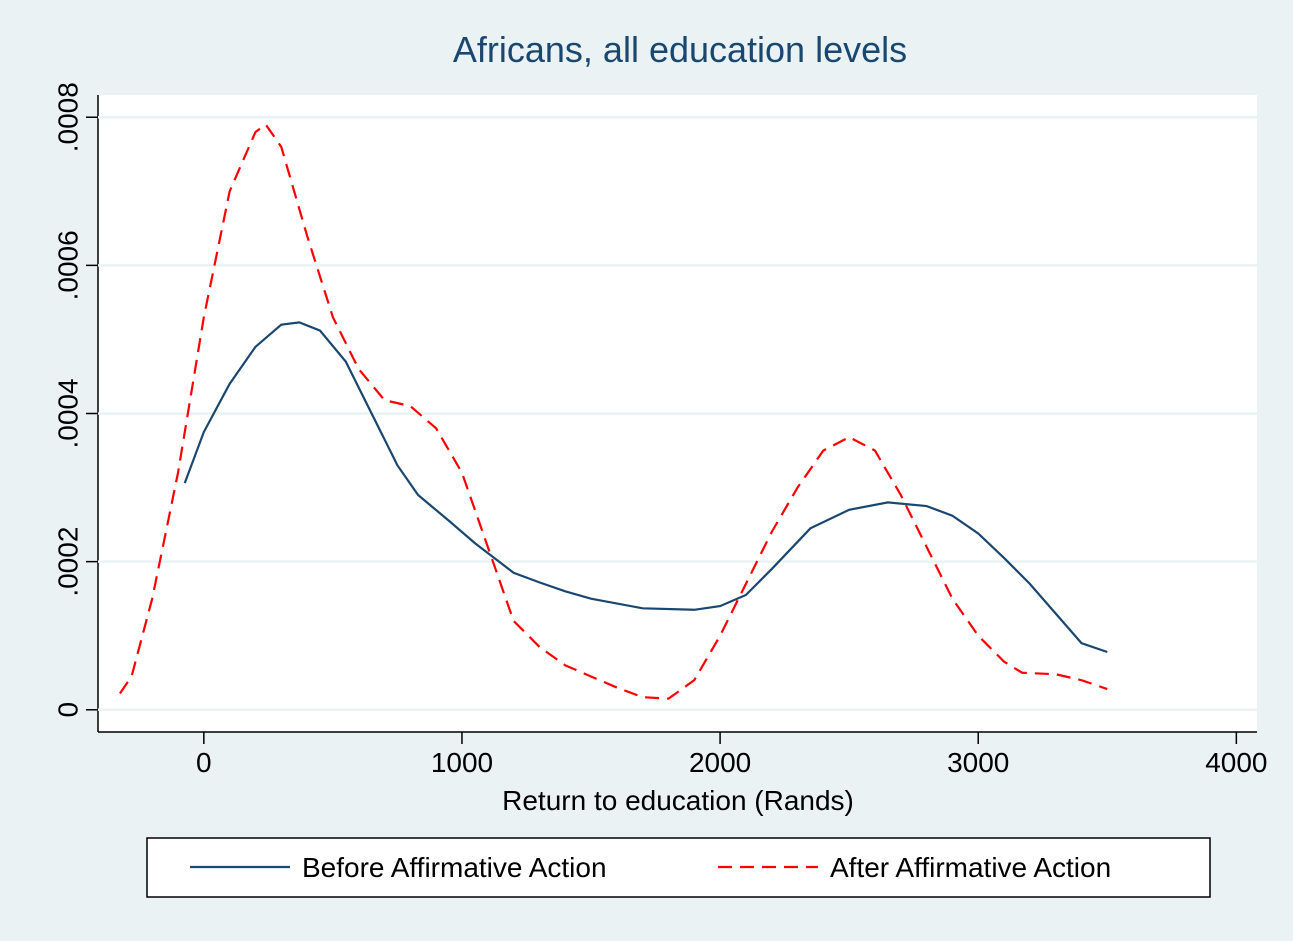 The height and width of the screenshot is (941, 1293). What do you see at coordinates (970, 867) in the screenshot?
I see `legend-label: After Affirmative Action` at bounding box center [970, 867].